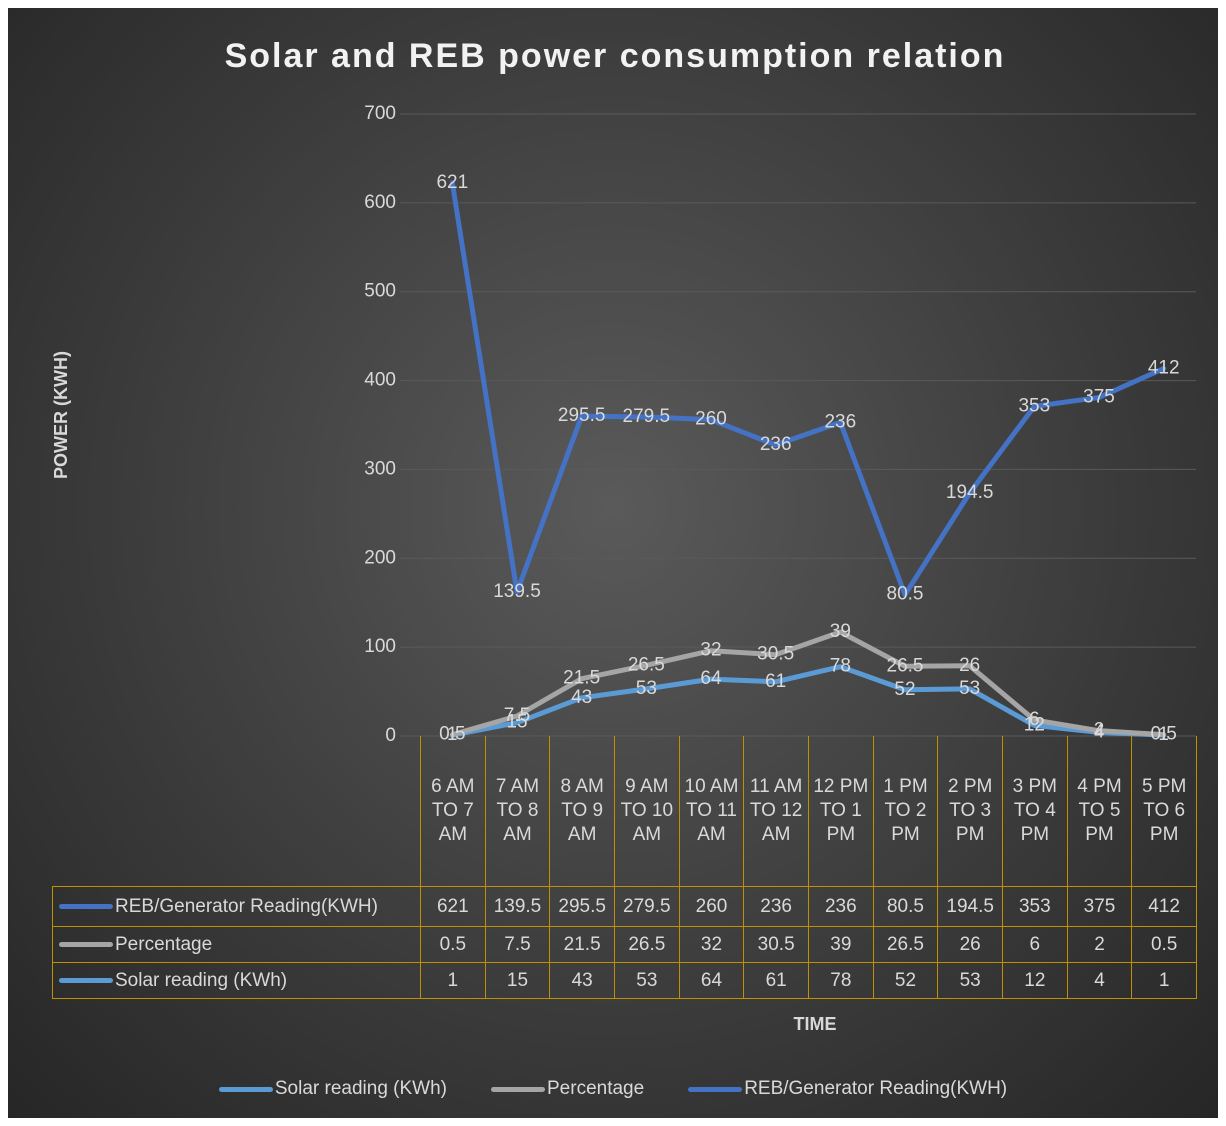 The height and width of the screenshot is (1126, 1226). Describe the element at coordinates (380, 202) in the screenshot. I see `y-tick-label: 600` at that location.